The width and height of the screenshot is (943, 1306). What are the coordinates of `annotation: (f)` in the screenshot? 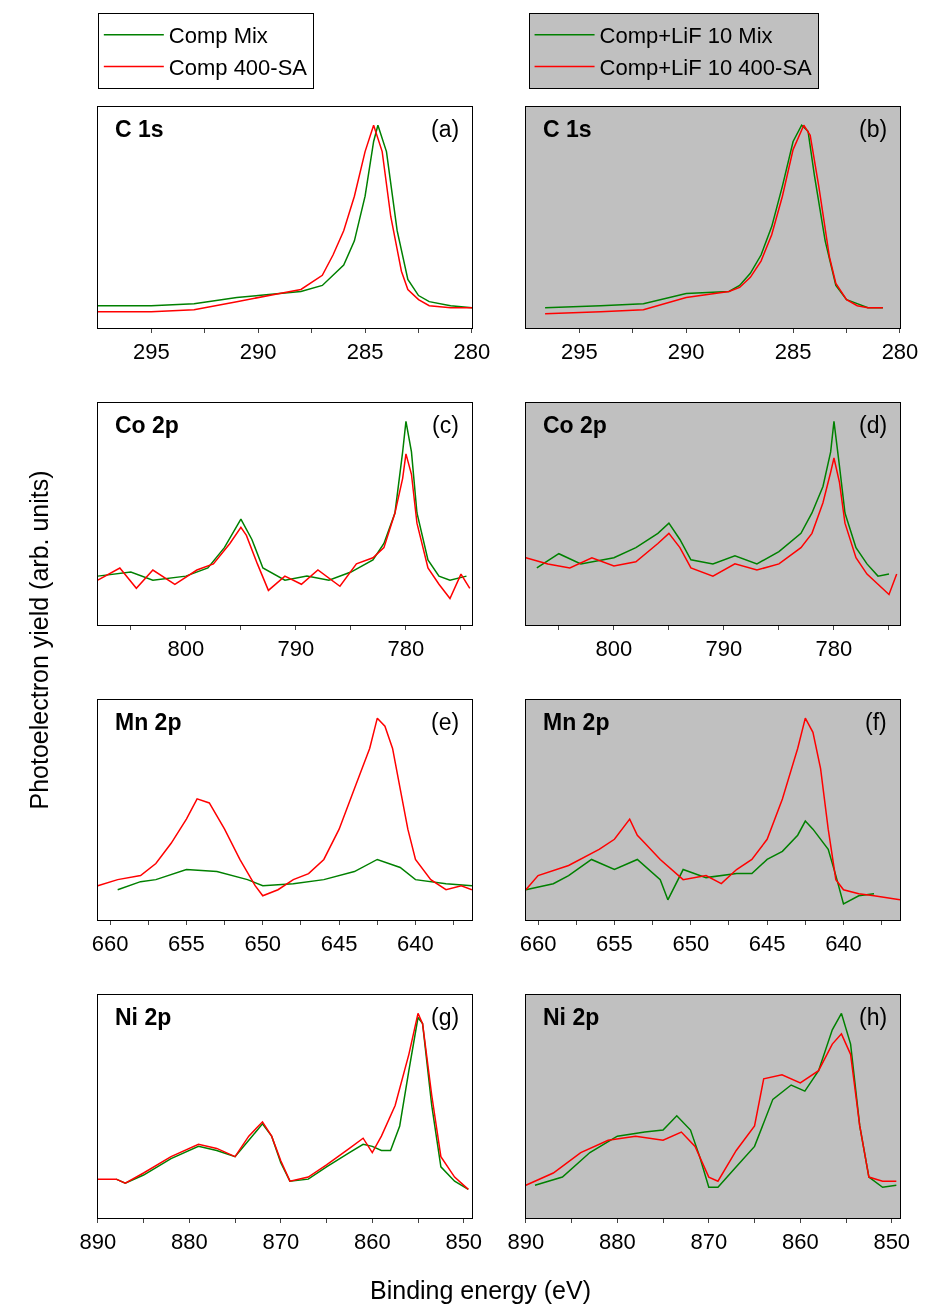 It's located at (876, 722).